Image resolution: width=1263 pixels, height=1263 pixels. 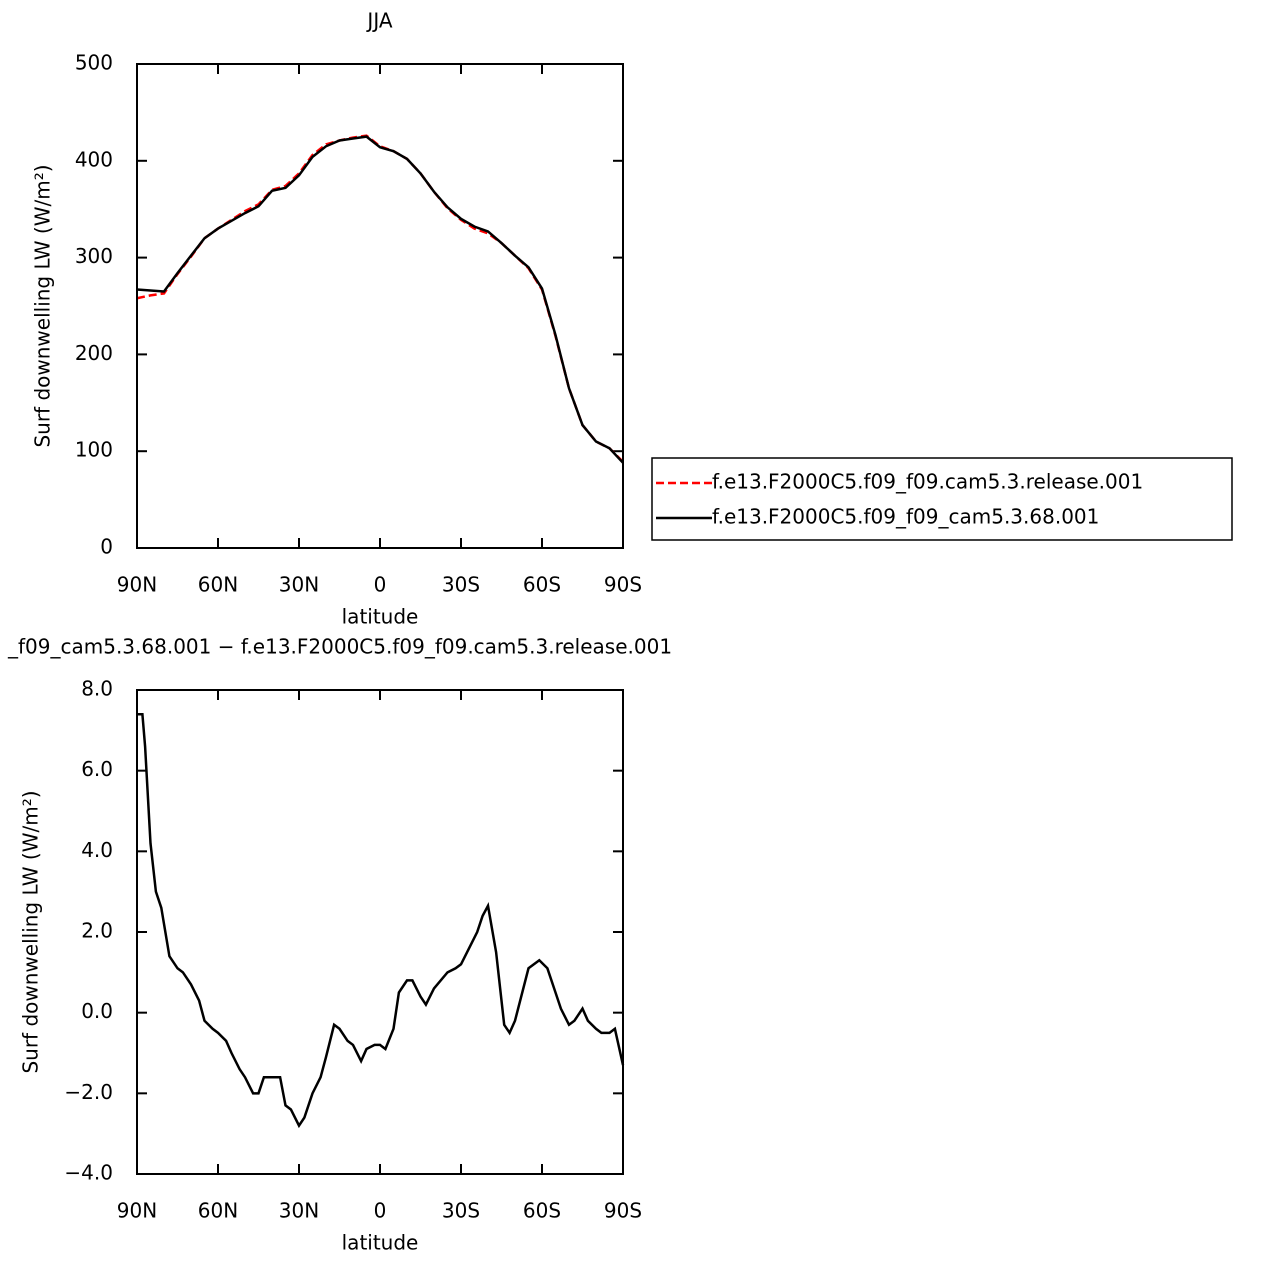 What do you see at coordinates (88, 1092) in the screenshot?
I see `y-tick-label: −2.0` at bounding box center [88, 1092].